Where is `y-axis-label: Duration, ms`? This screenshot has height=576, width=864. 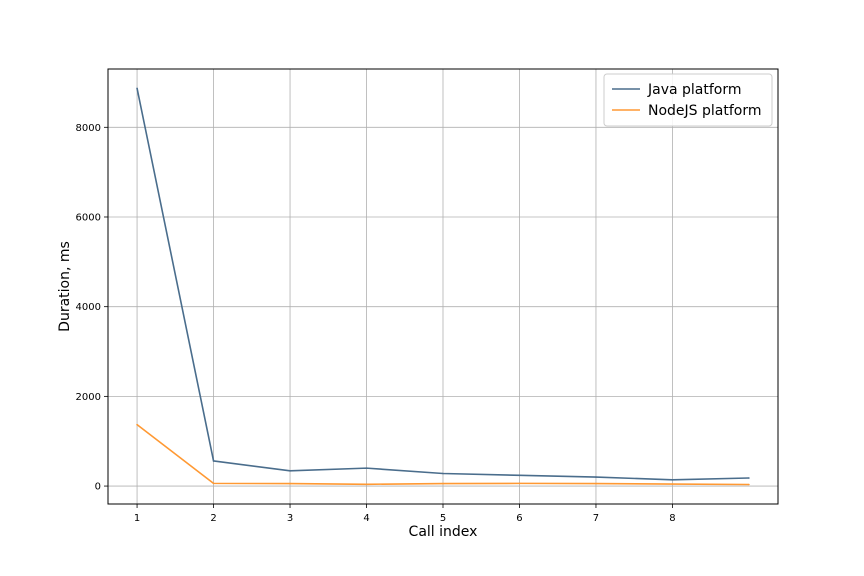
y-axis-label: Duration, ms is located at coordinates (65, 286).